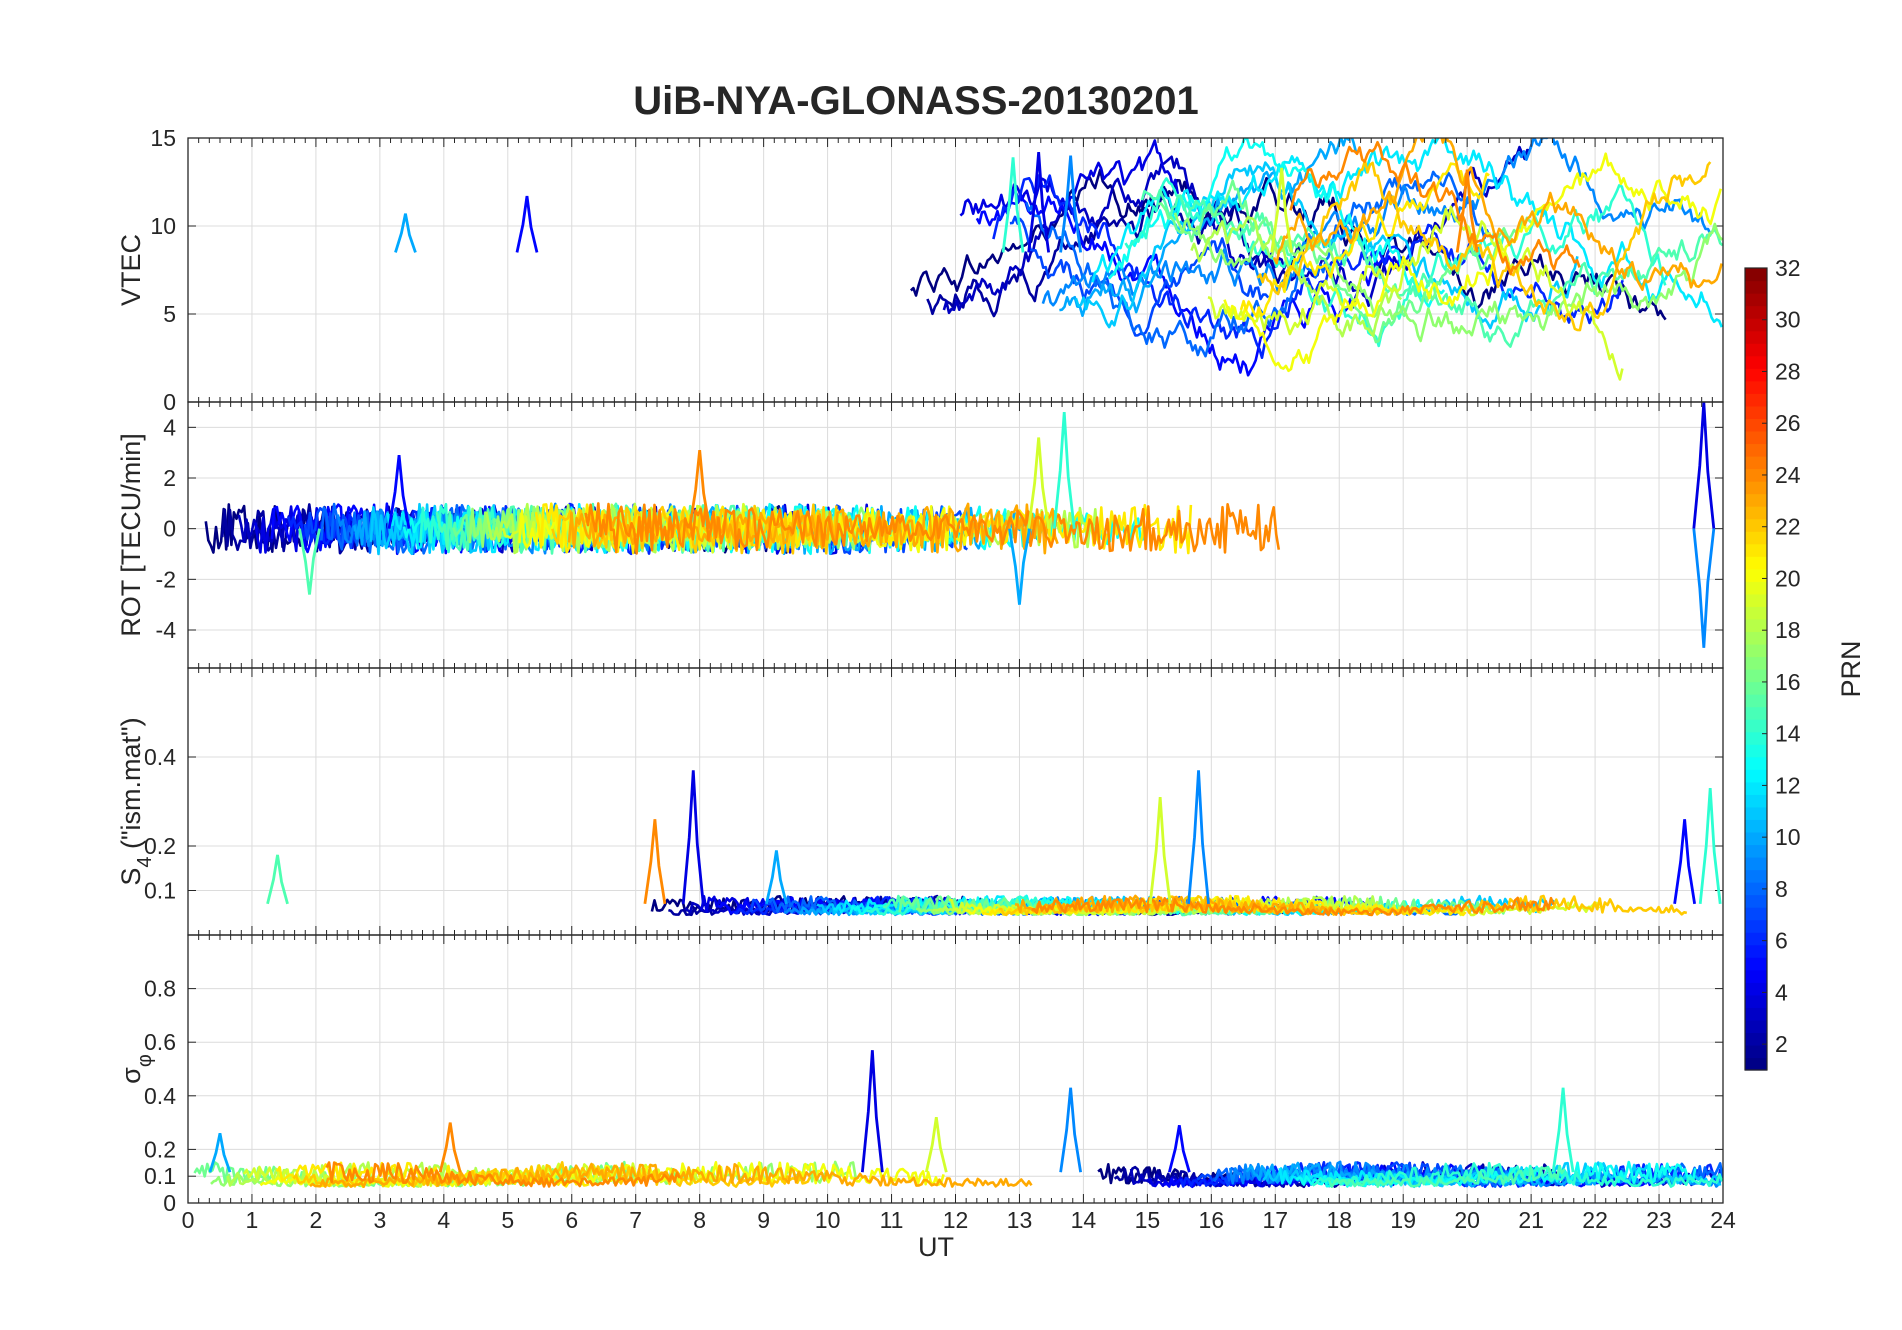 Image resolution: width=1902 pixels, height=1330 pixels. What do you see at coordinates (1595, 1220) in the screenshot?
I see `x-tick-label: 22` at bounding box center [1595, 1220].